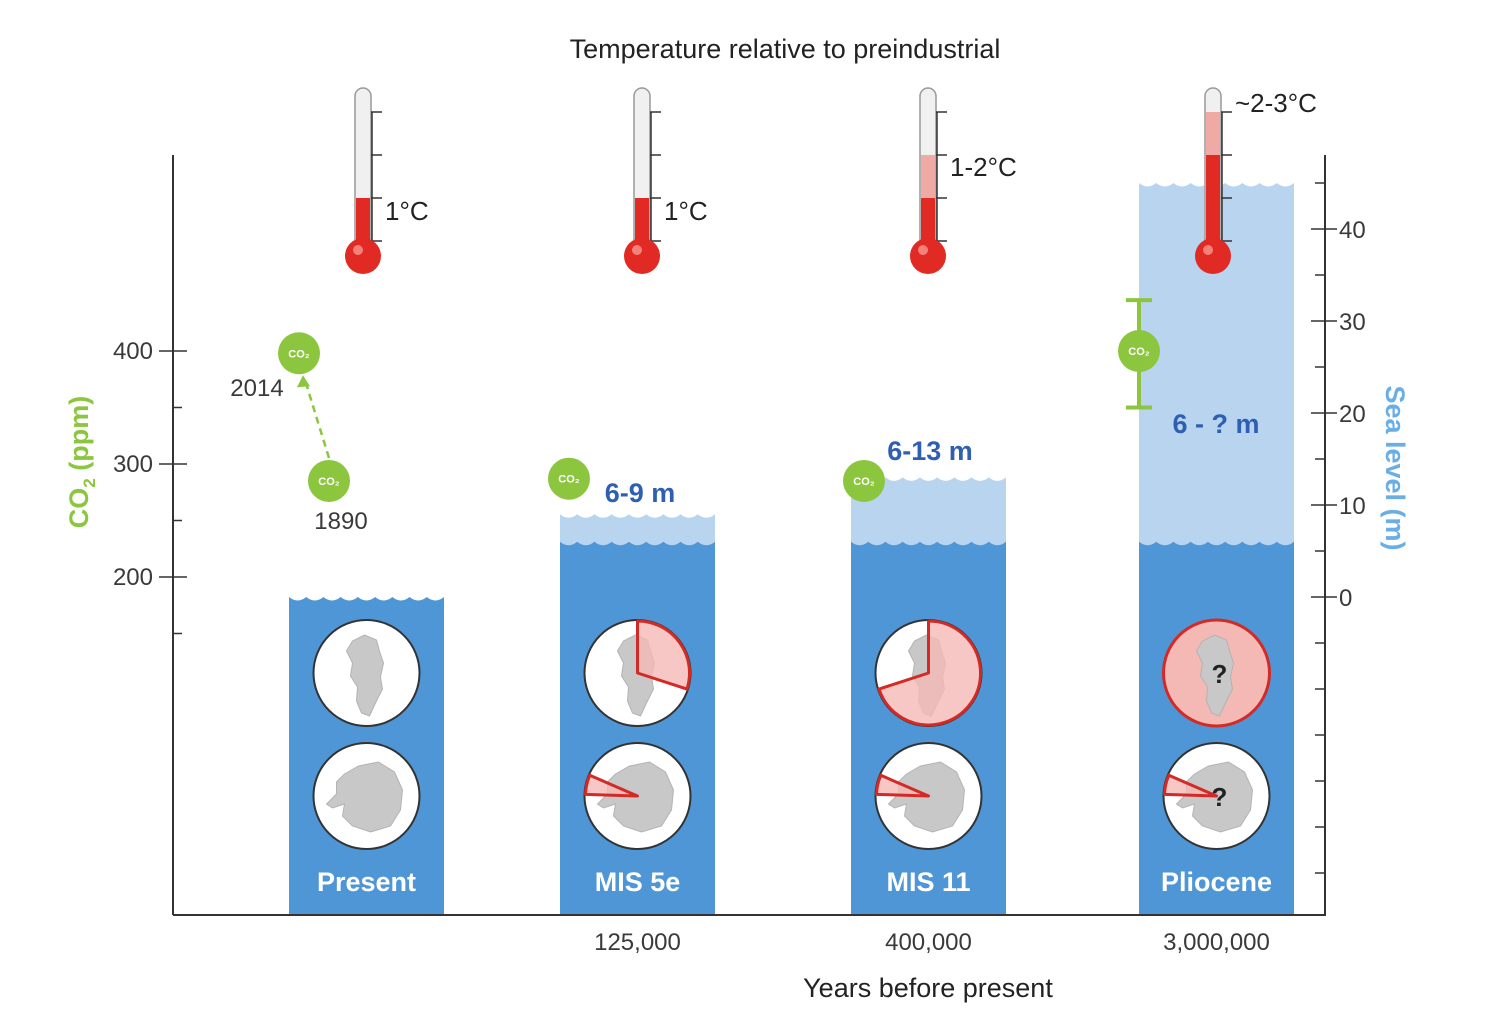  Describe the element at coordinates (340, 521) in the screenshot. I see `co2-year-label: 1890` at that location.